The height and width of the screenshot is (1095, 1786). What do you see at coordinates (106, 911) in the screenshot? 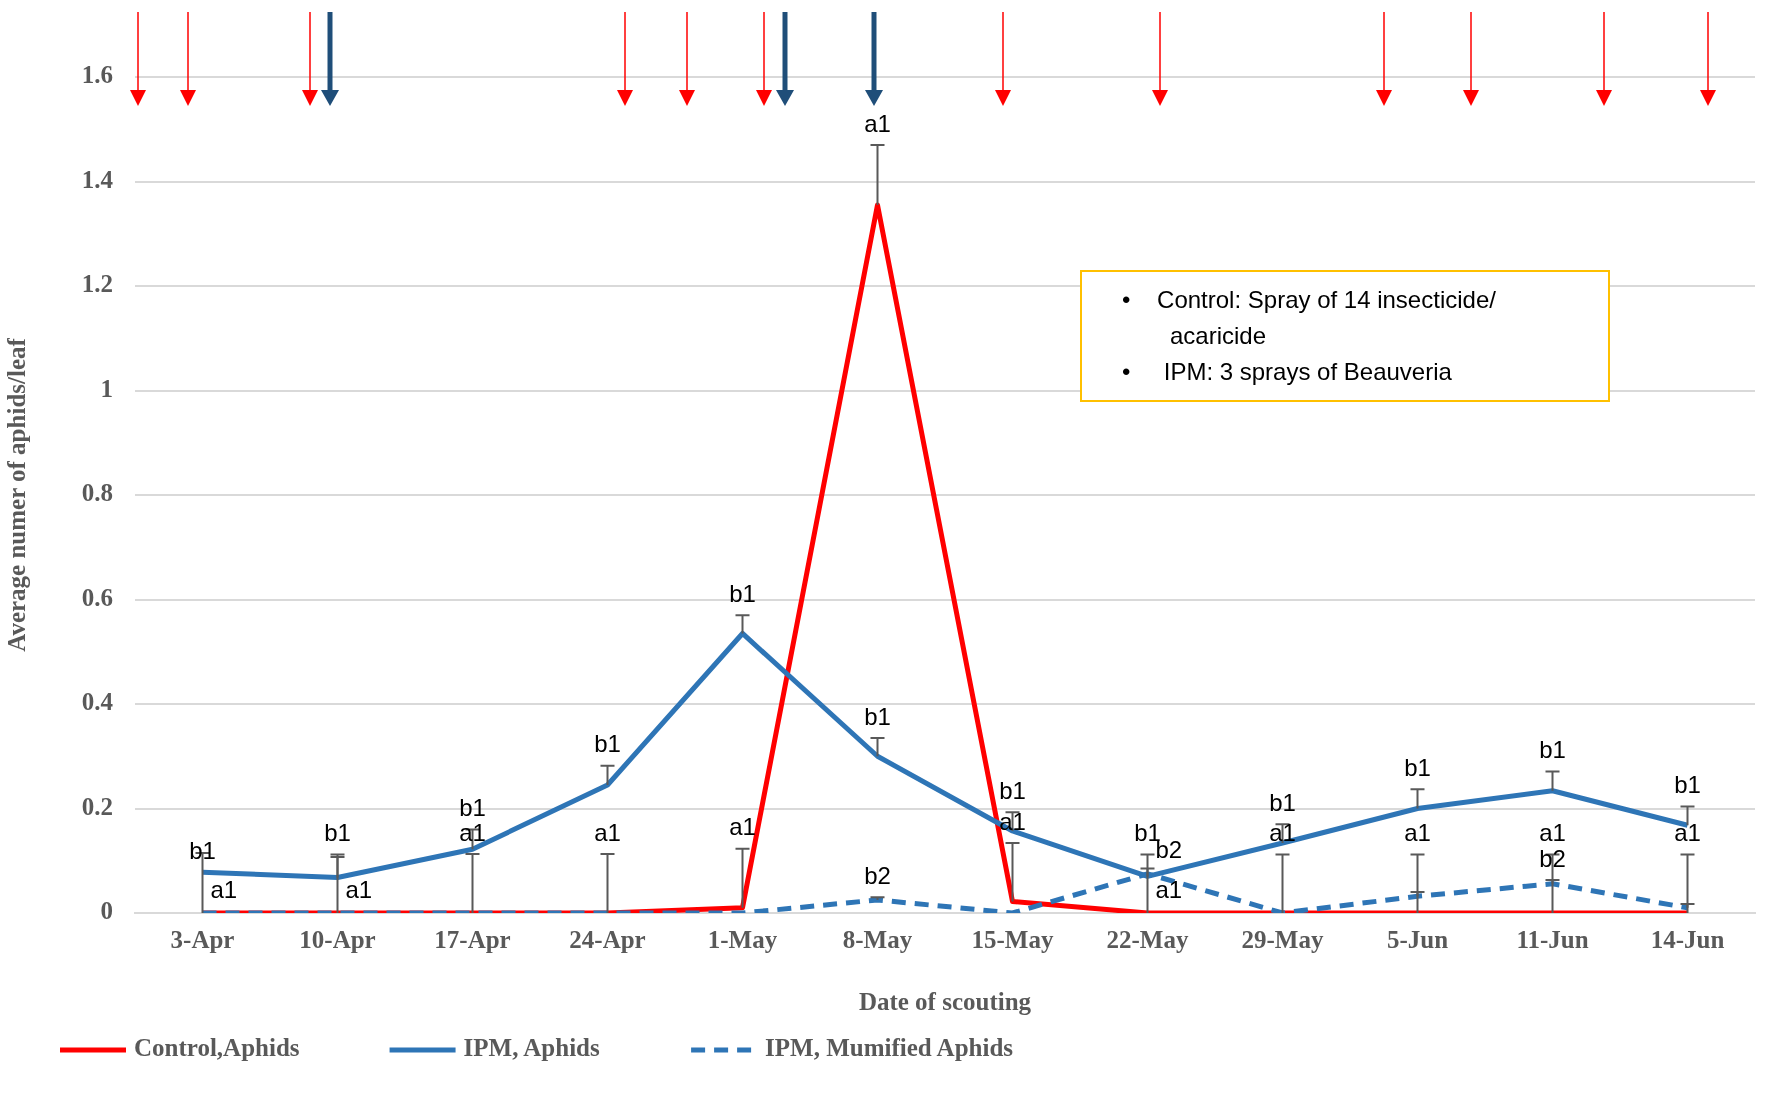
I see `y-tick-label: 0` at bounding box center [106, 911].